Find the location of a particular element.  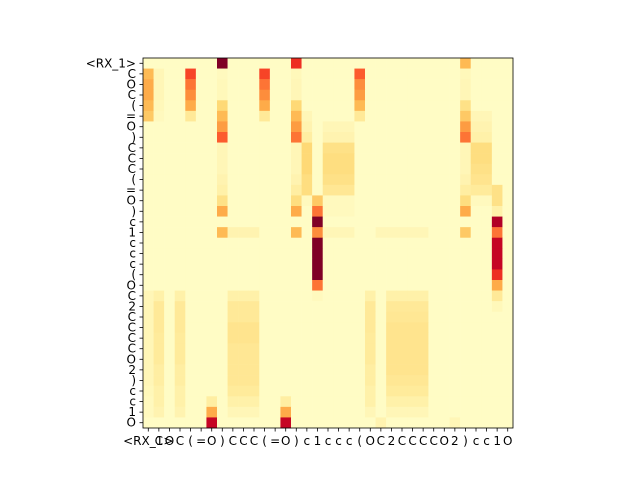

y-tick-label: <RX_1> is located at coordinates (111, 63).